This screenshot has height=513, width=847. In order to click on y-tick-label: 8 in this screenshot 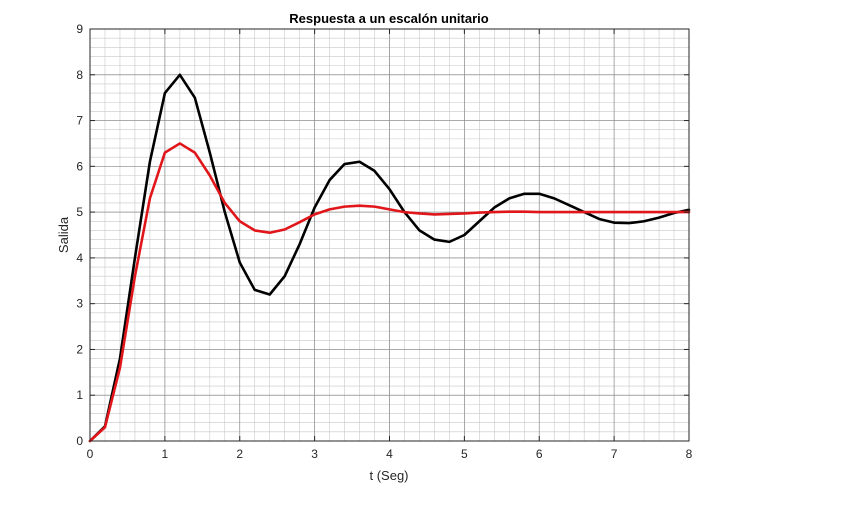, I will do `click(79, 75)`.